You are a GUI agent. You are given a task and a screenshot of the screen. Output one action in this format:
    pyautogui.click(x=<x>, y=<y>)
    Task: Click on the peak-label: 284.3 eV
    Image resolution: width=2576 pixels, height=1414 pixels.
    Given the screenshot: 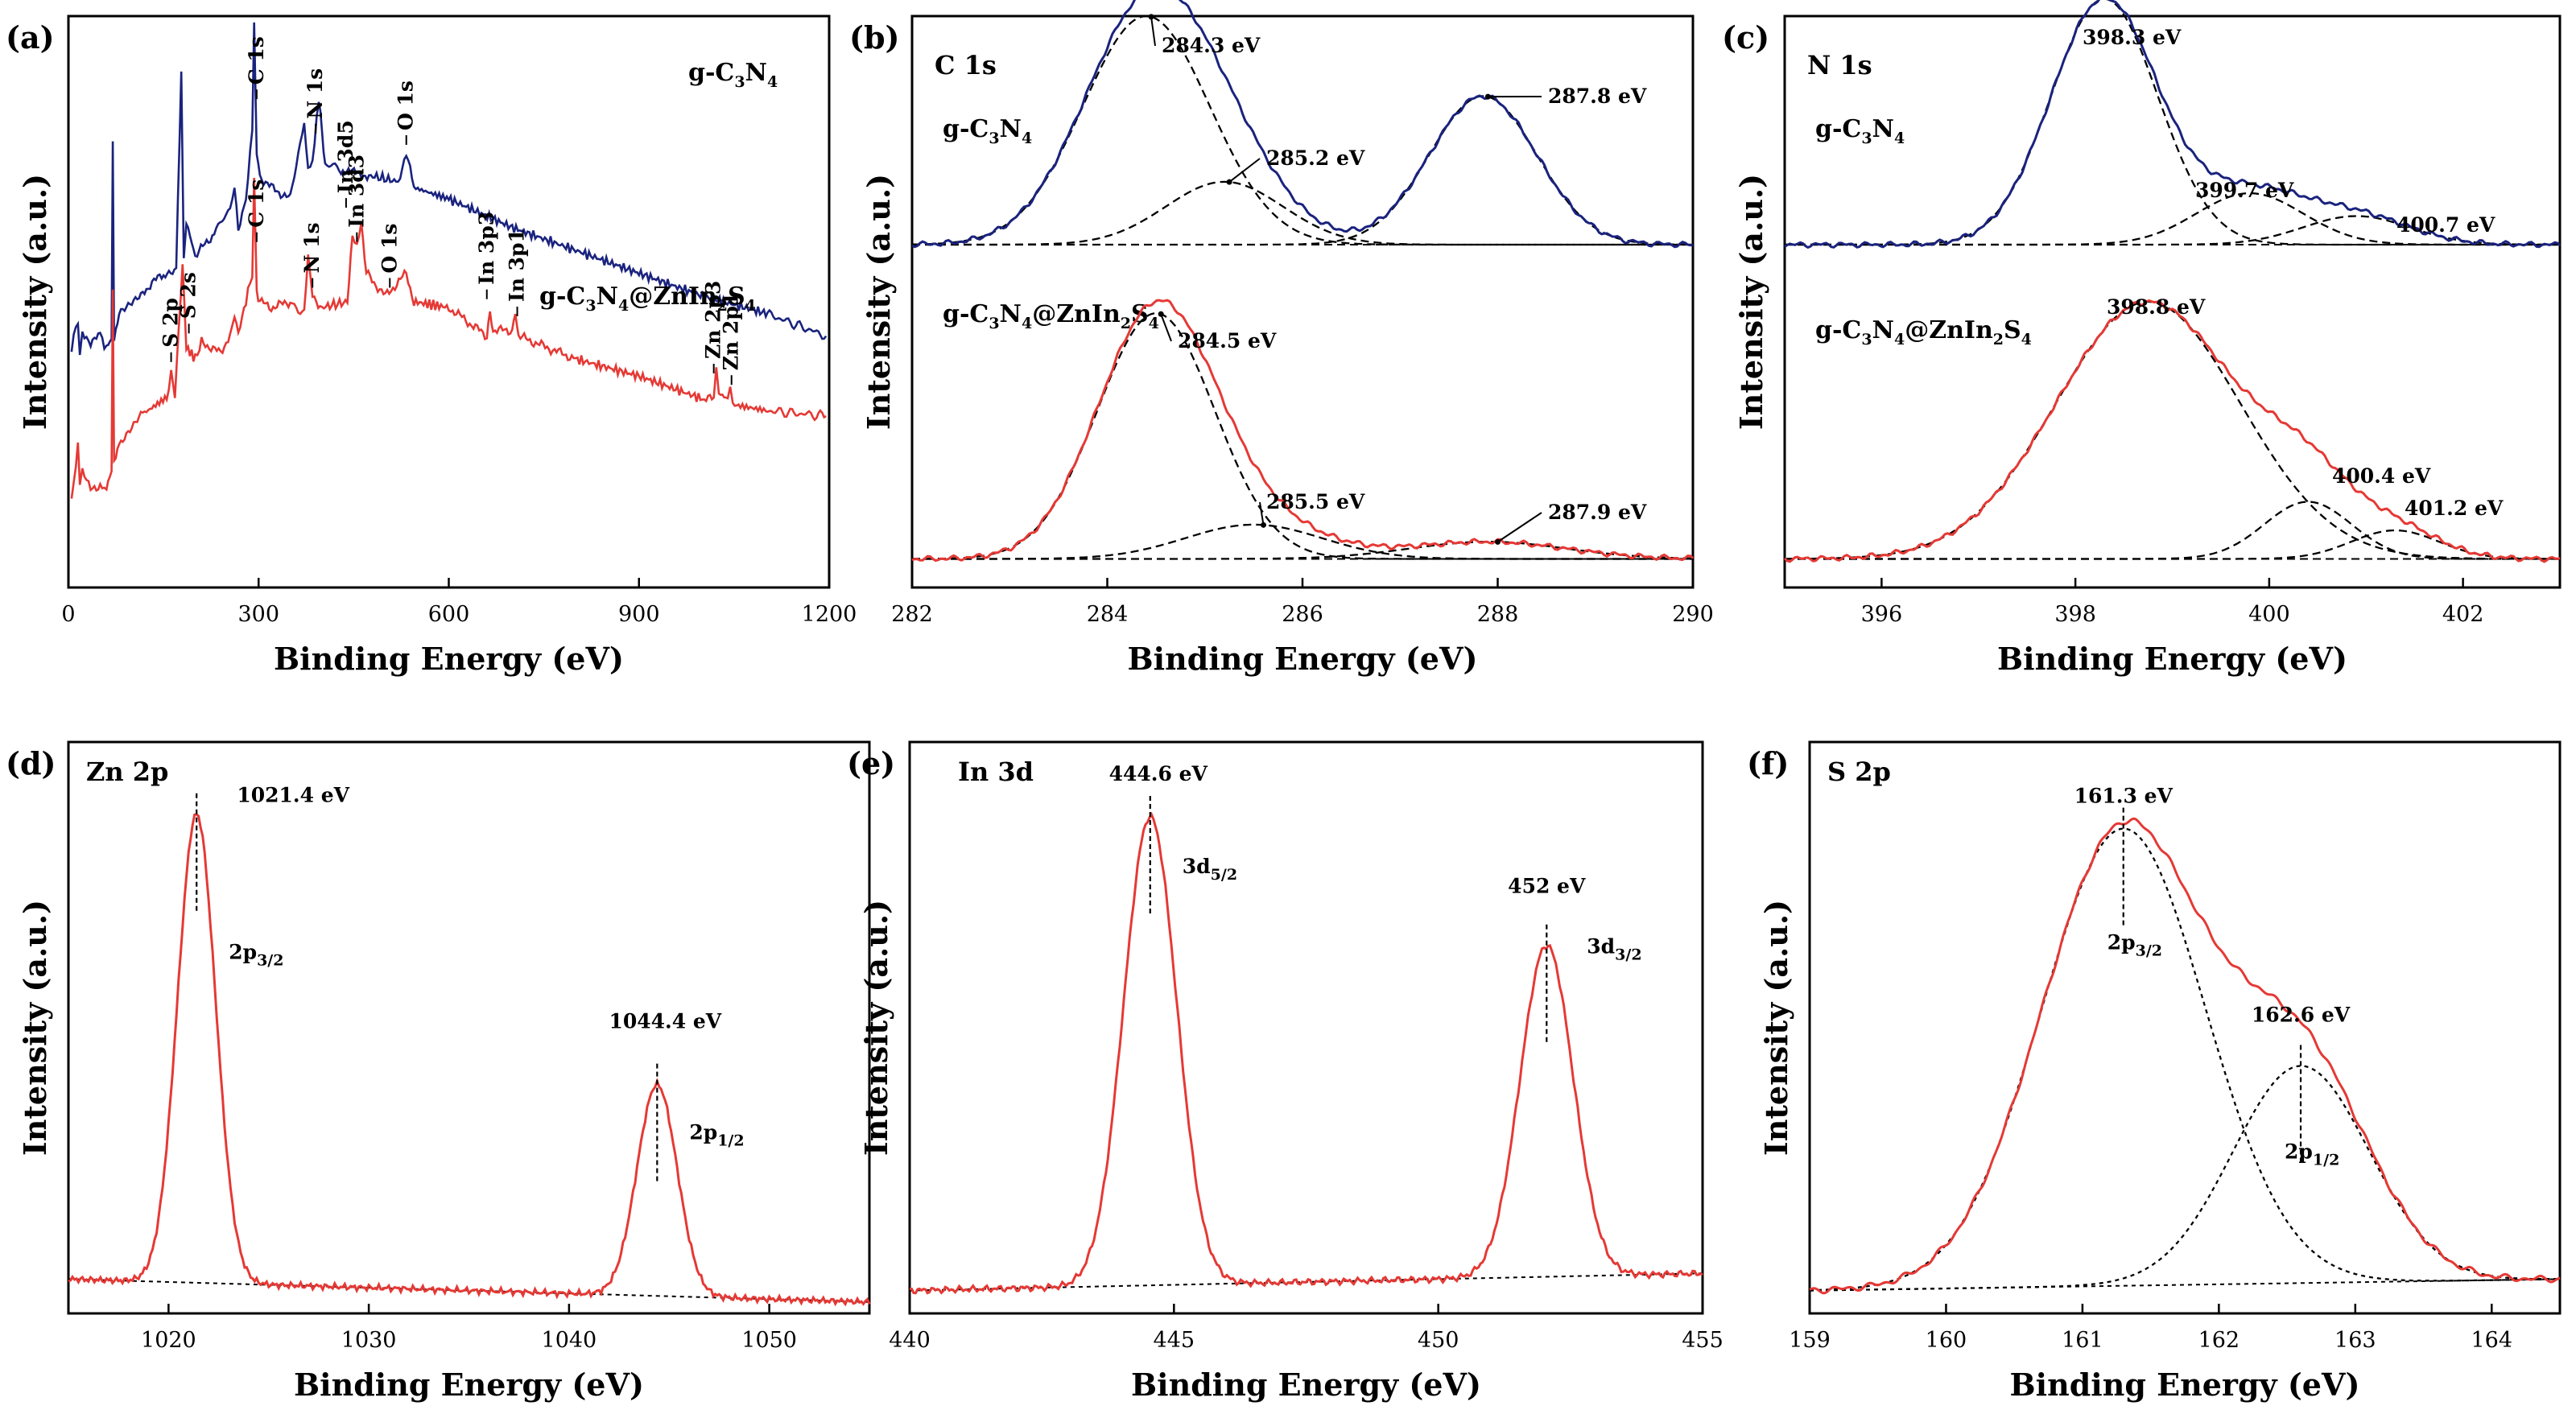 What is the action you would take?
    pyautogui.click(x=1211, y=45)
    